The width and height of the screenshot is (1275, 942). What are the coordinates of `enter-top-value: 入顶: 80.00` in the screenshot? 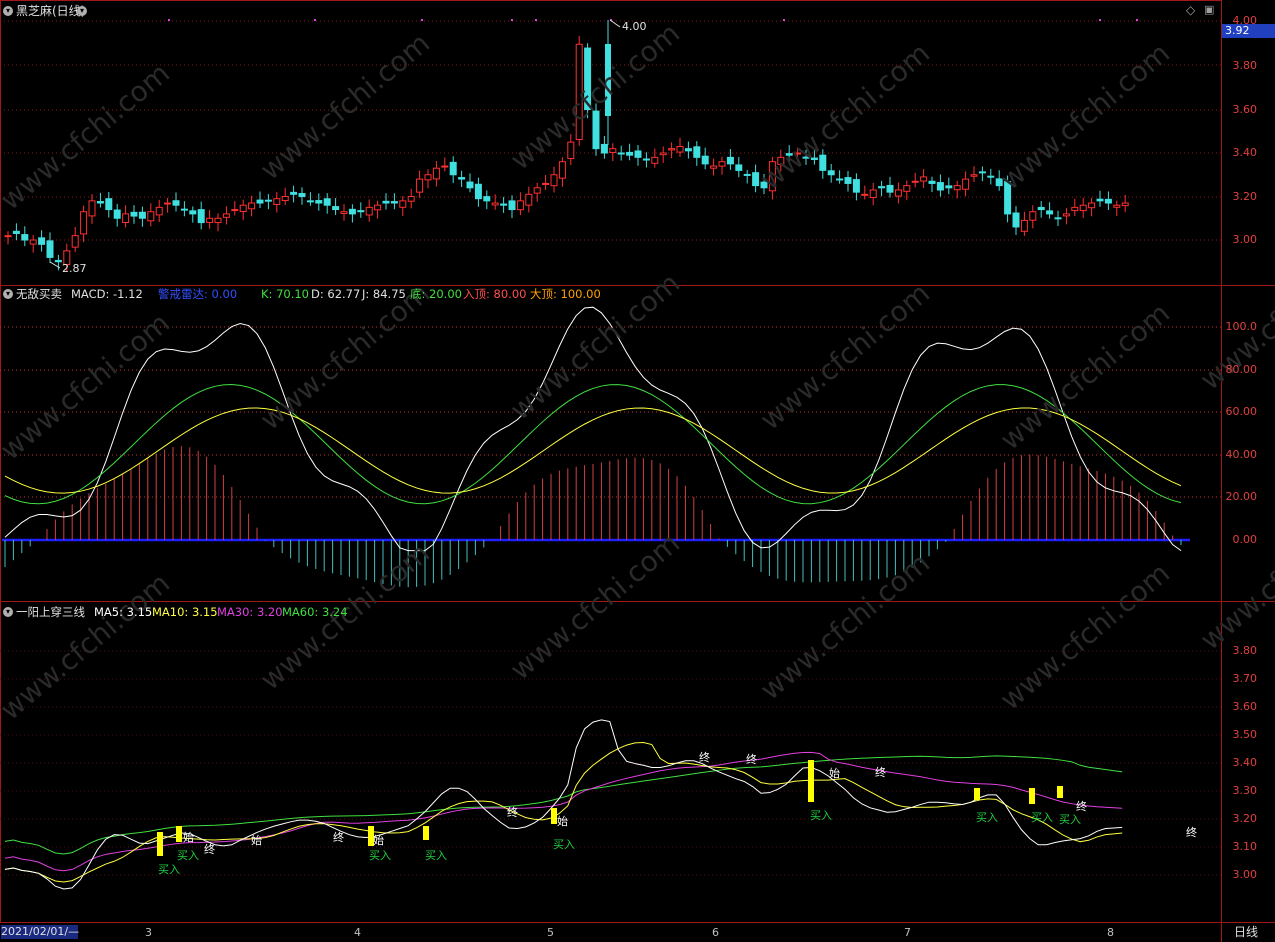 It's located at (495, 294).